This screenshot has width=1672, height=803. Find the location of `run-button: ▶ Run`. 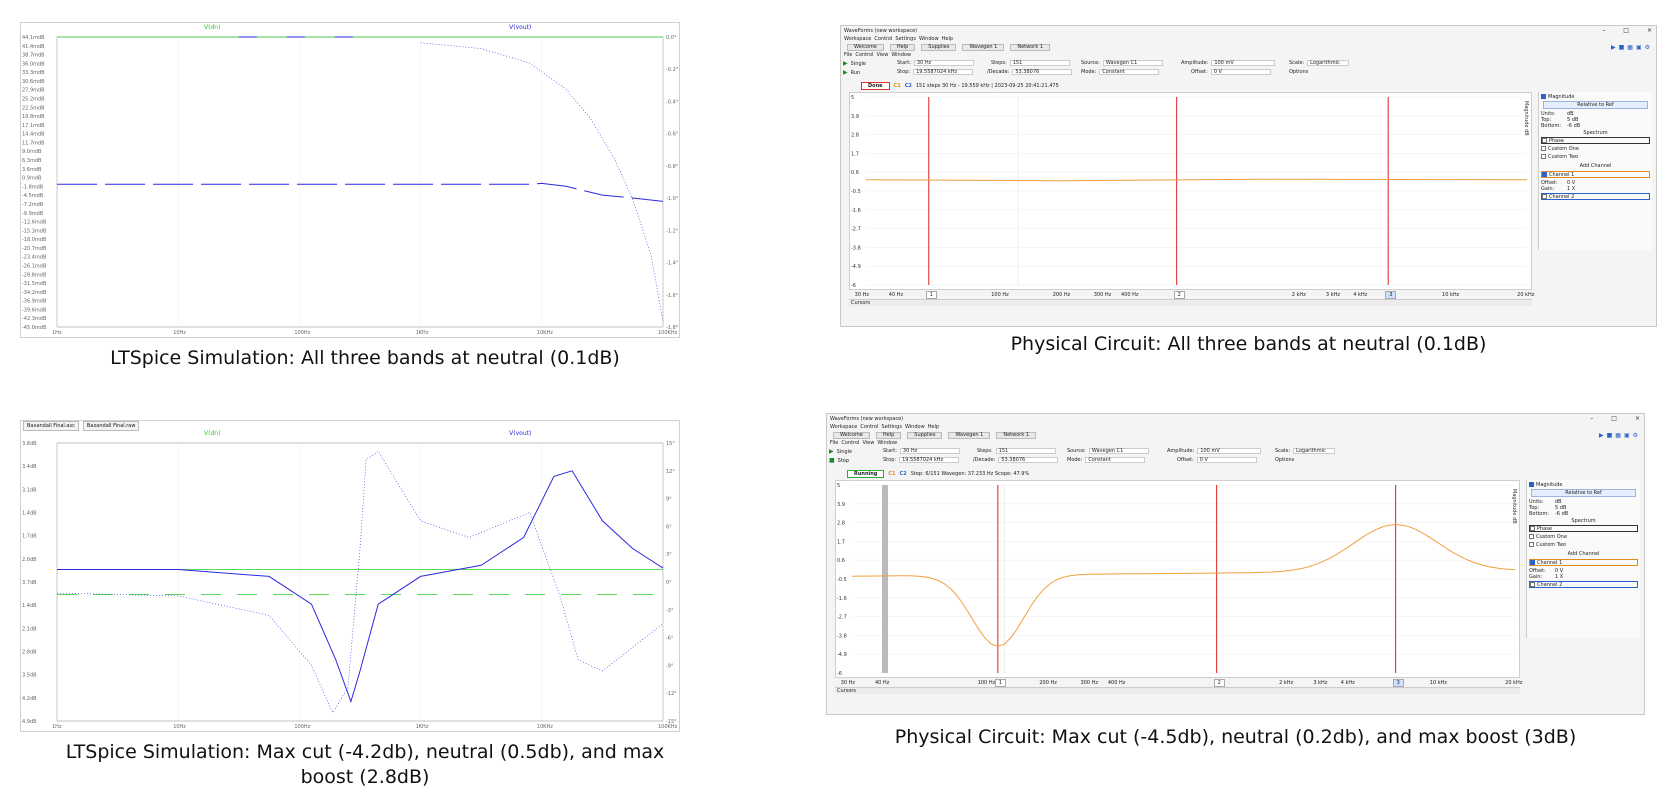

run-button: ▶ Run is located at coordinates (851, 72).